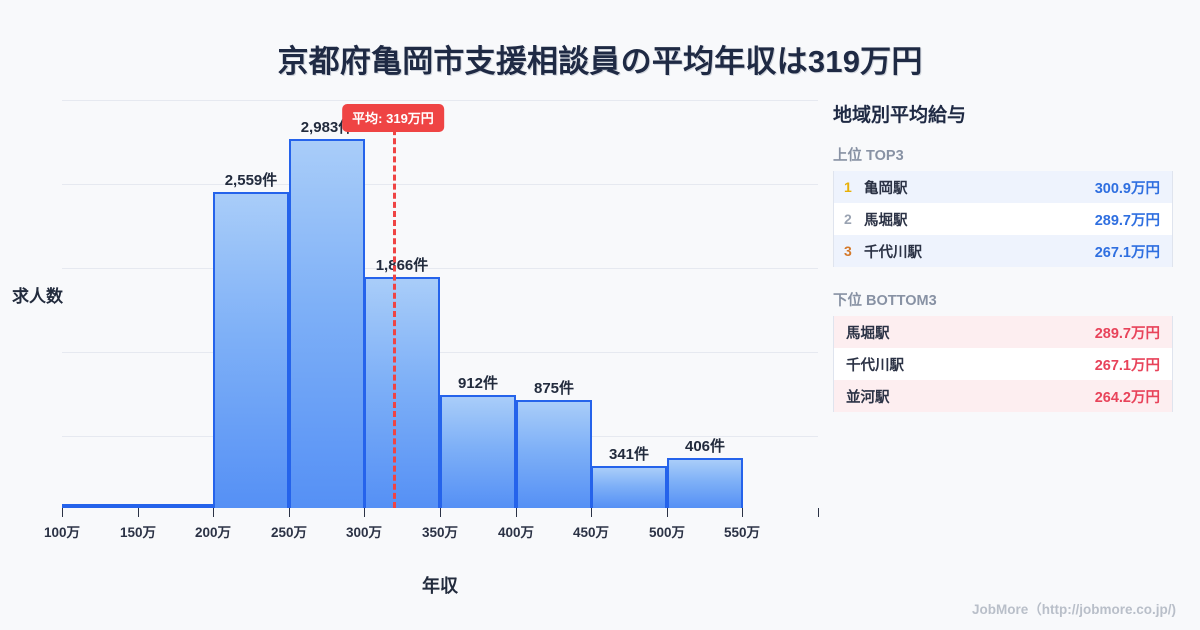 This screenshot has width=1200, height=630. I want to click on x-tick-label: 200万, so click(213, 532).